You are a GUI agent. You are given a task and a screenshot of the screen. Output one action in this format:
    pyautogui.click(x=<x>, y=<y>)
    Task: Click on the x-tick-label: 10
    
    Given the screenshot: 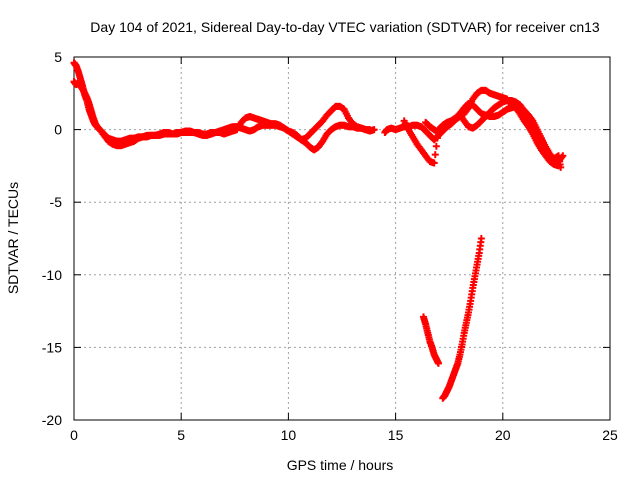 What is the action you would take?
    pyautogui.click(x=289, y=435)
    